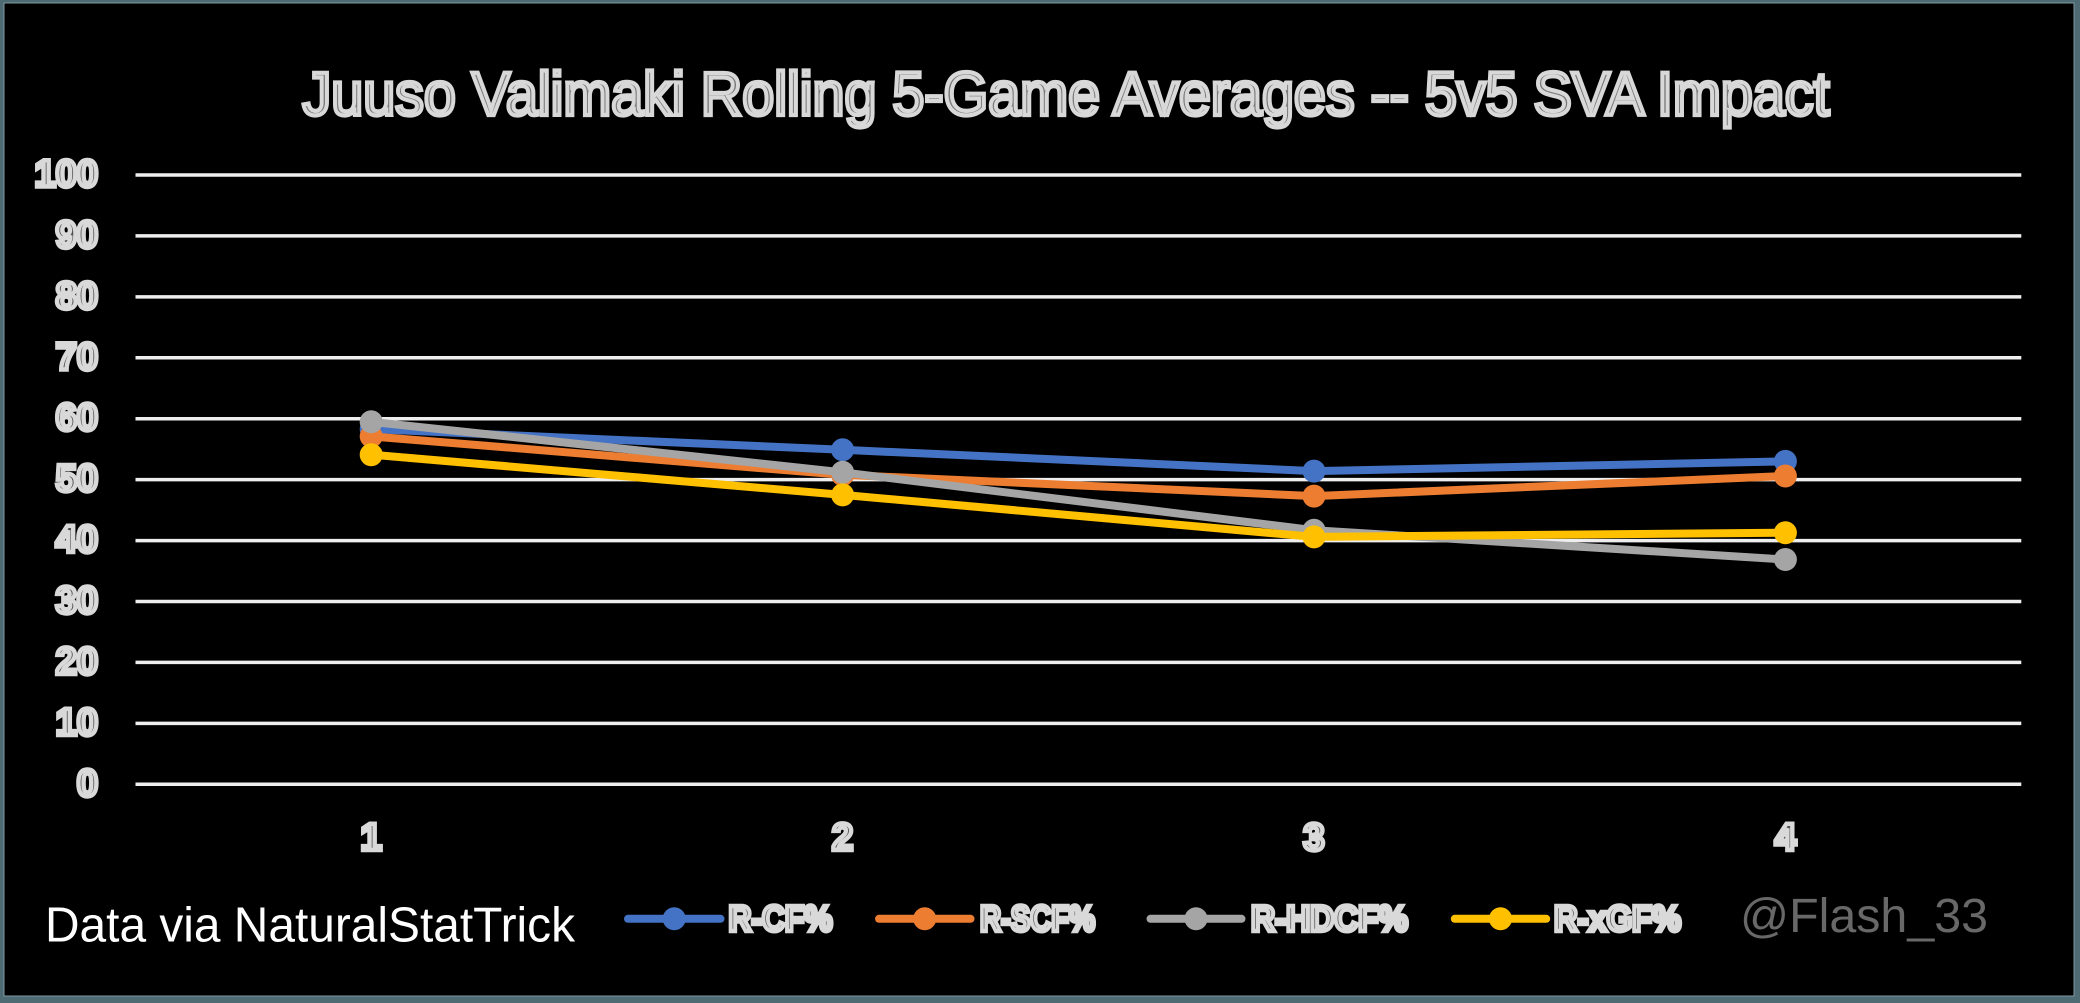  Describe the element at coordinates (77, 296) in the screenshot. I see `svg-text: 80` at that location.